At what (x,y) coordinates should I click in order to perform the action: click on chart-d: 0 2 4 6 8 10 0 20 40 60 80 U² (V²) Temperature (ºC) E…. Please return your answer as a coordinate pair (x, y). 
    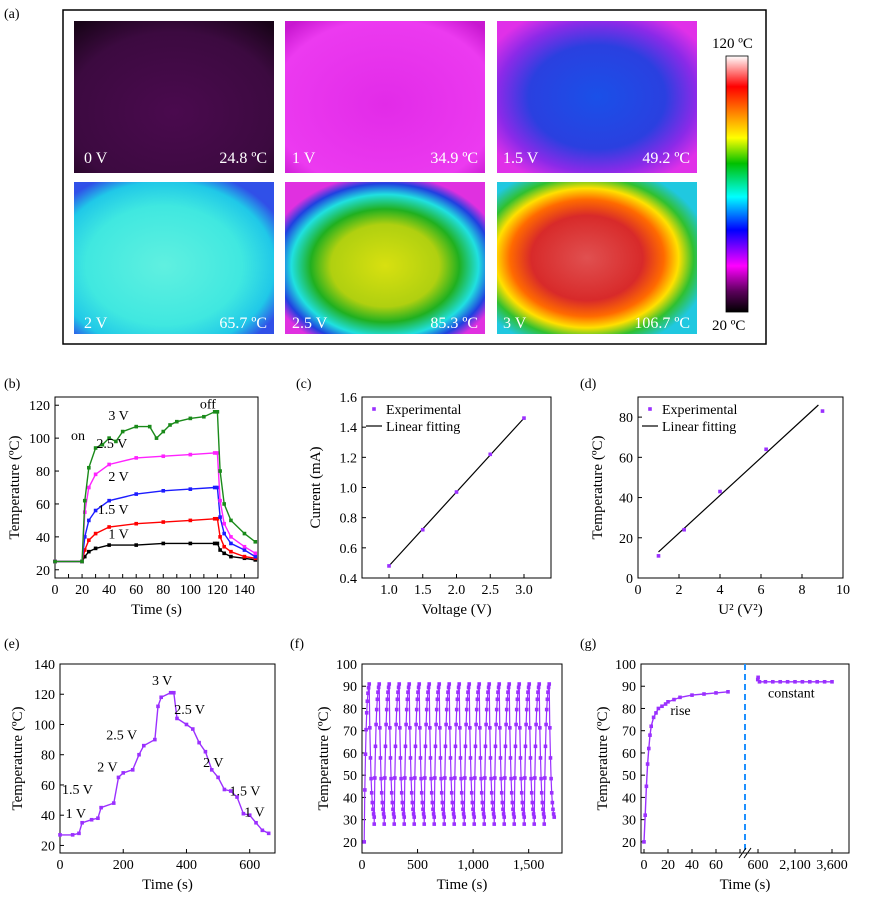
    Looking at the image, I should click on (720, 507).